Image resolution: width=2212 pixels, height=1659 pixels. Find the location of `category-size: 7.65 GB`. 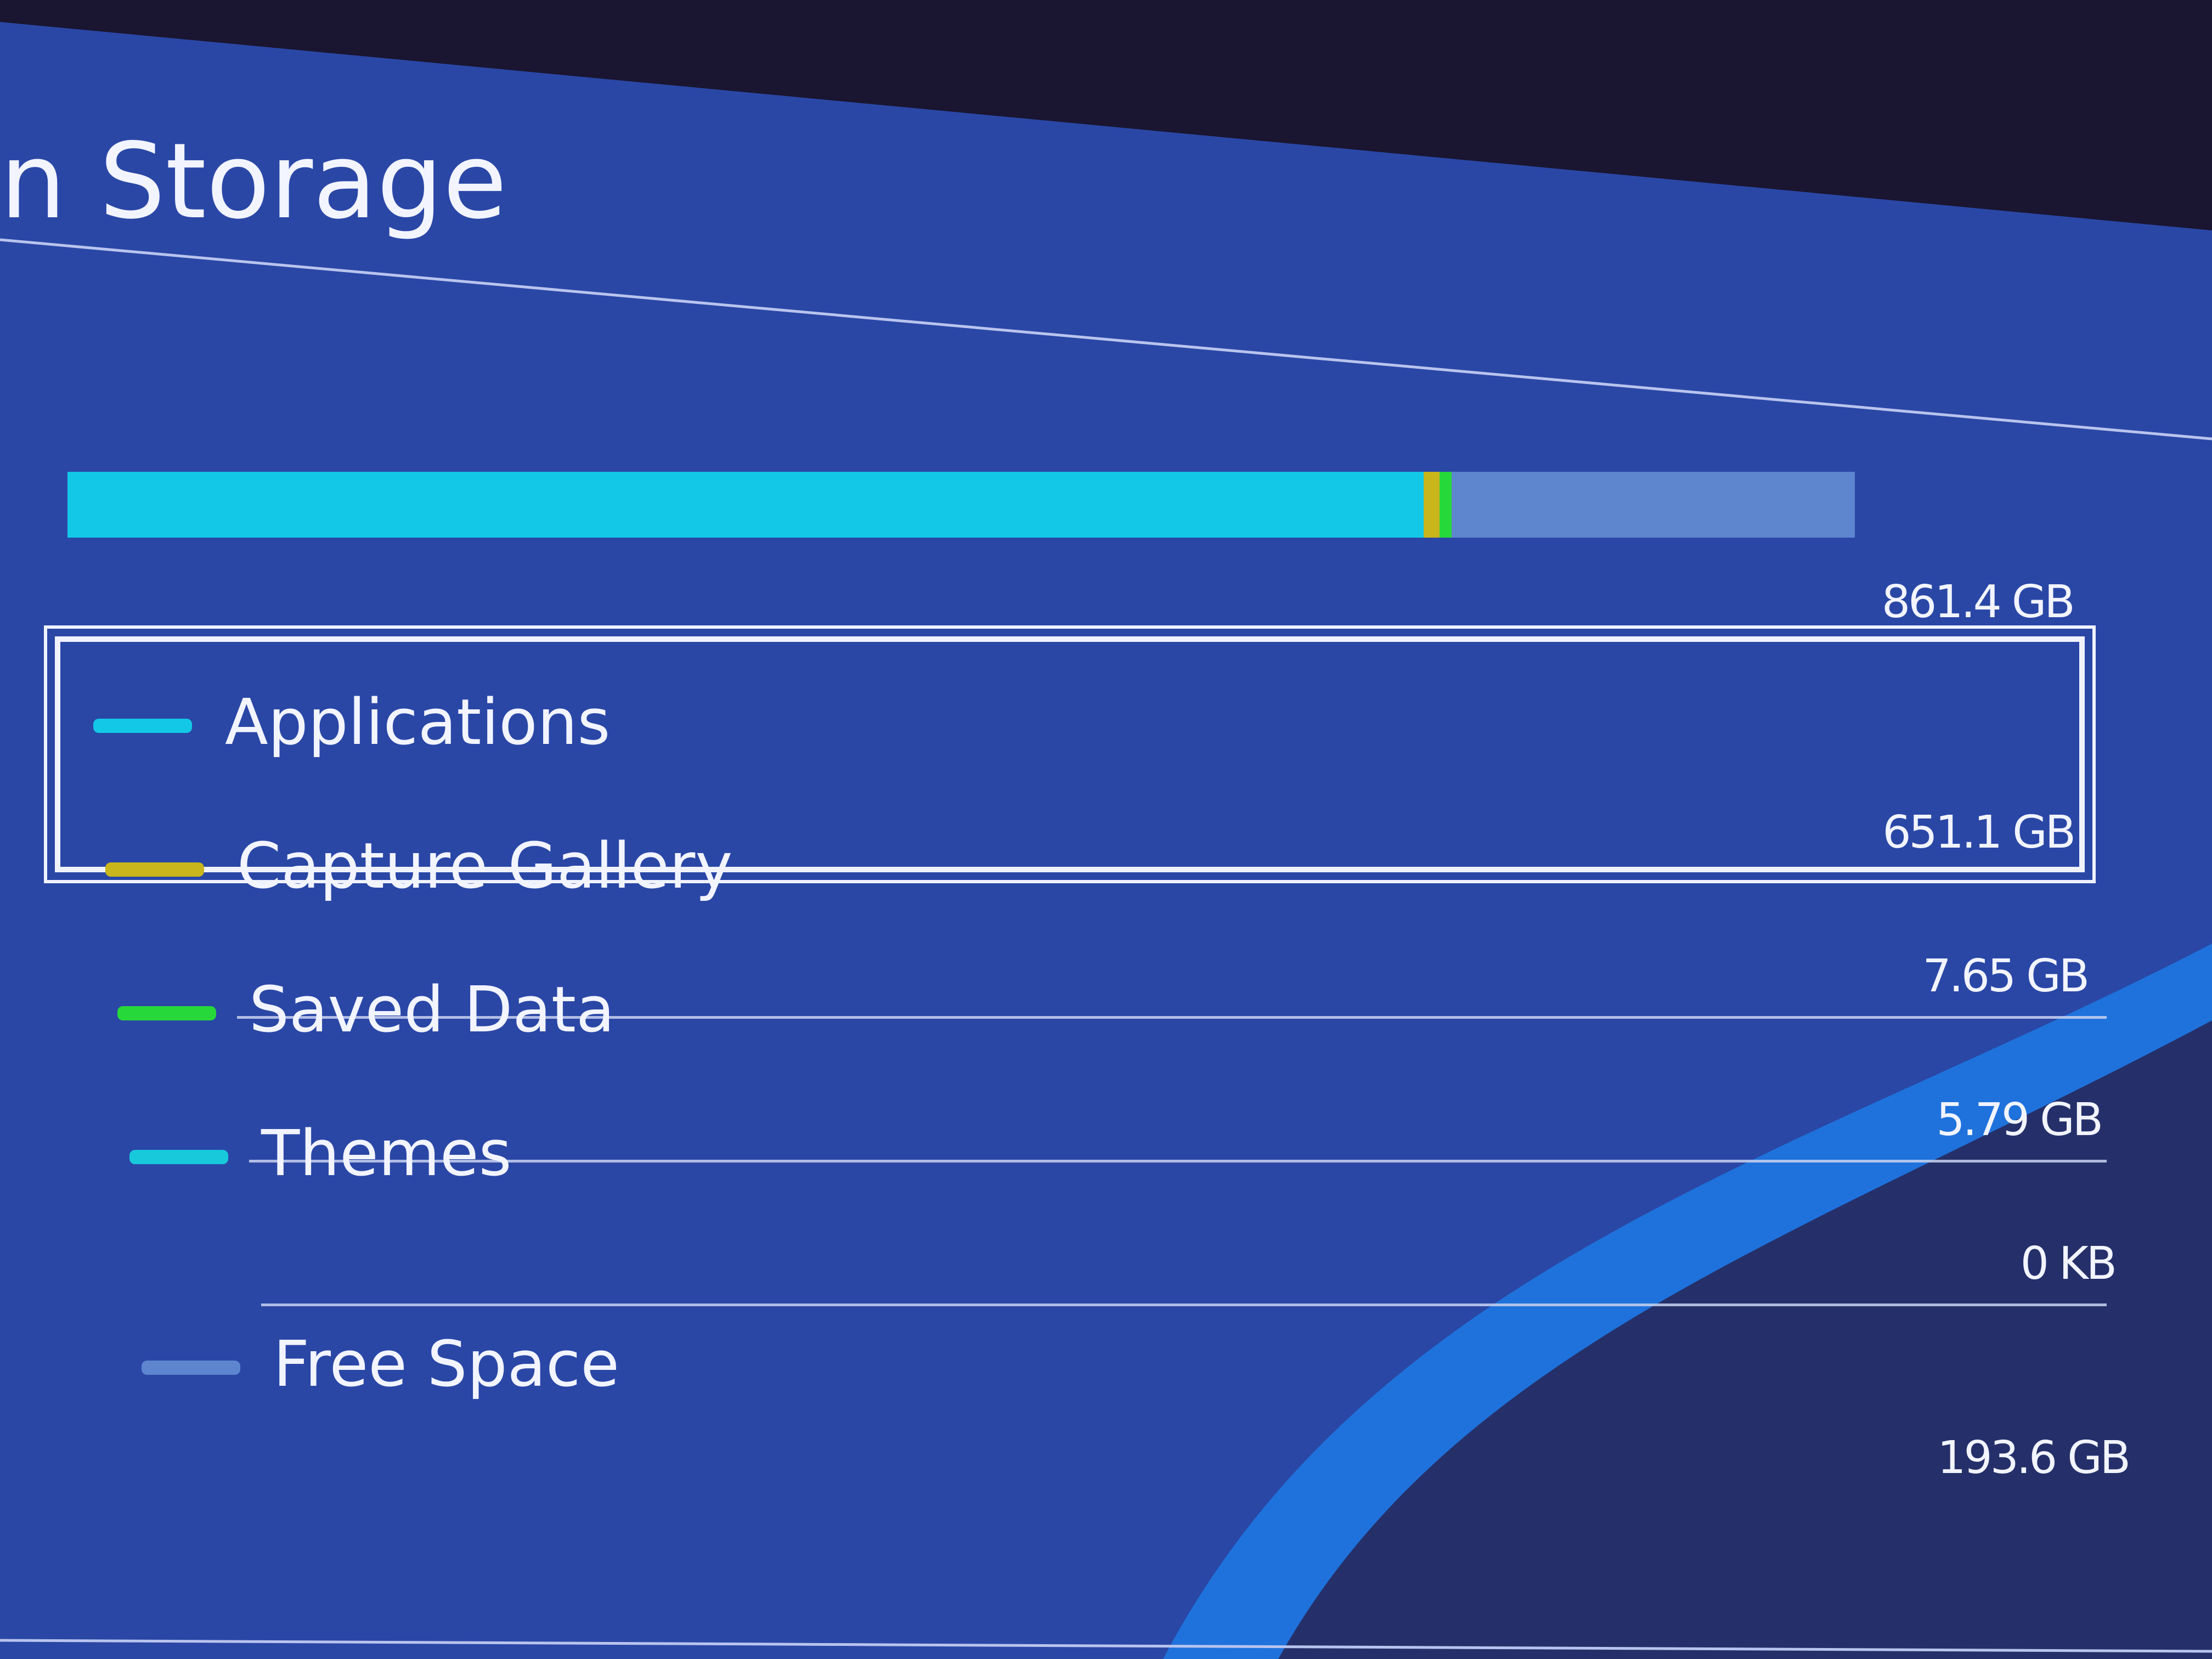

category-size: 7.65 GB is located at coordinates (1842, 976).